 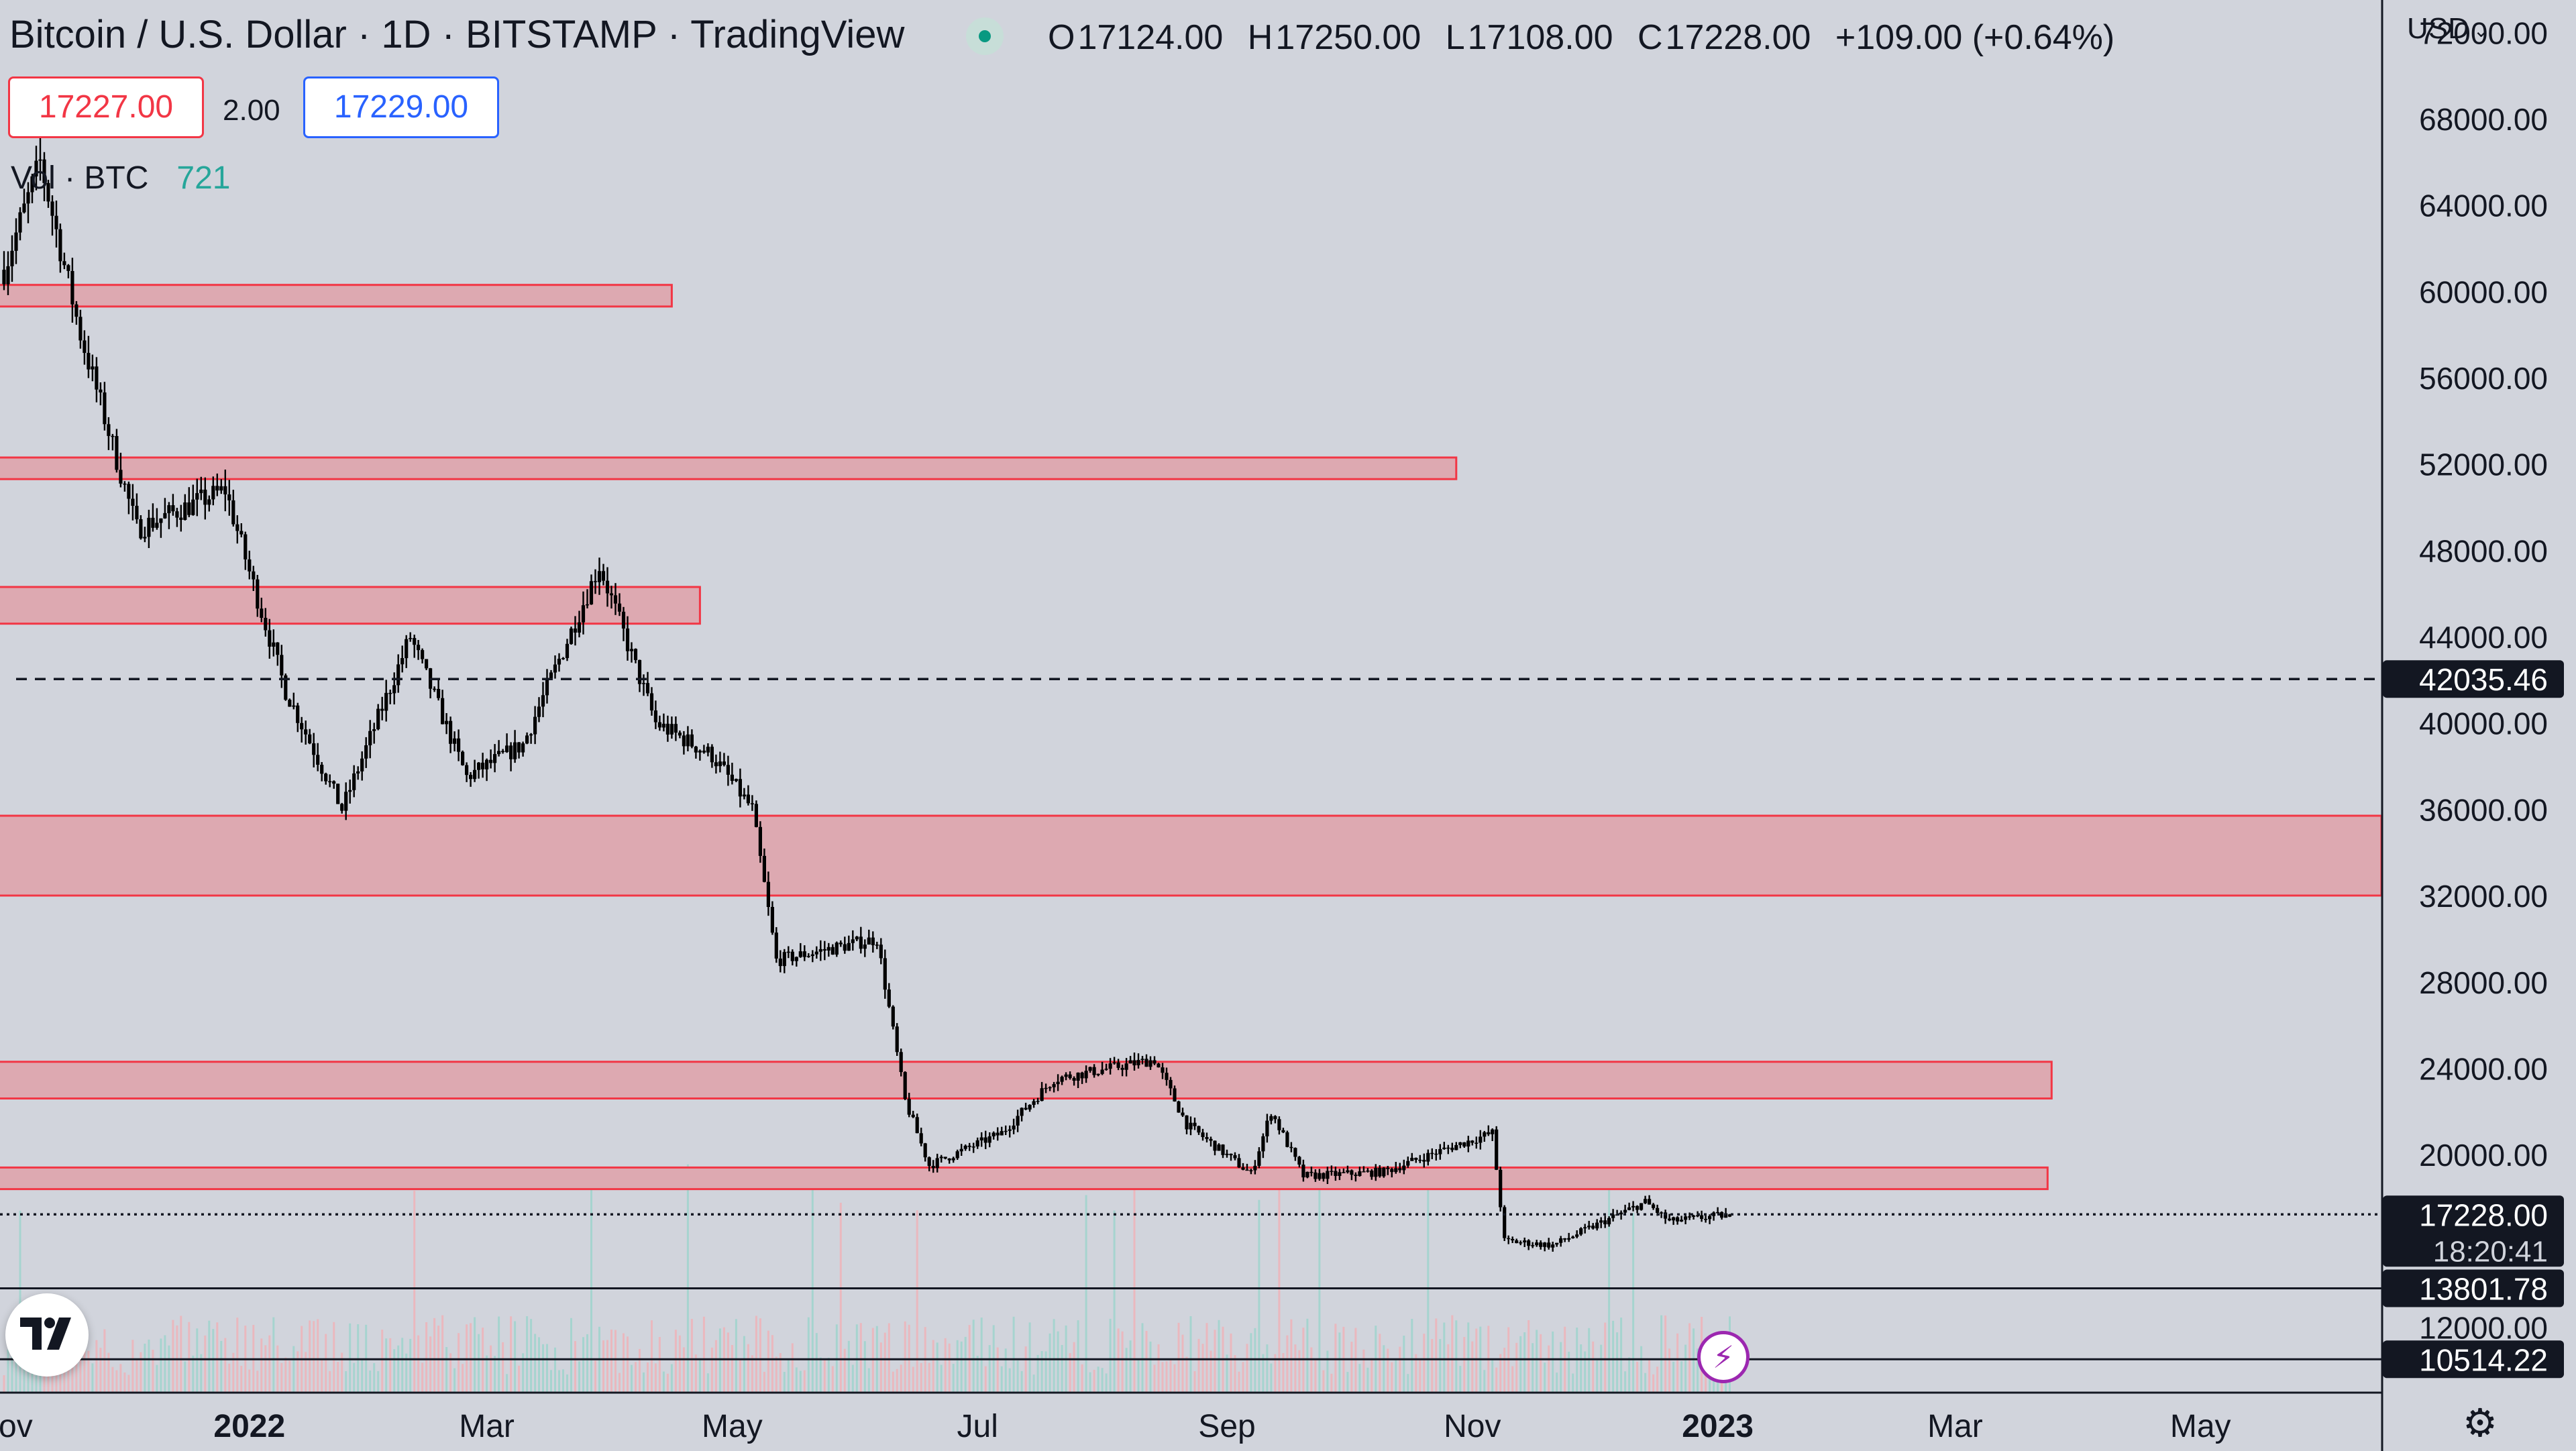 I want to click on buy-button: 17229.00, so click(x=401, y=107).